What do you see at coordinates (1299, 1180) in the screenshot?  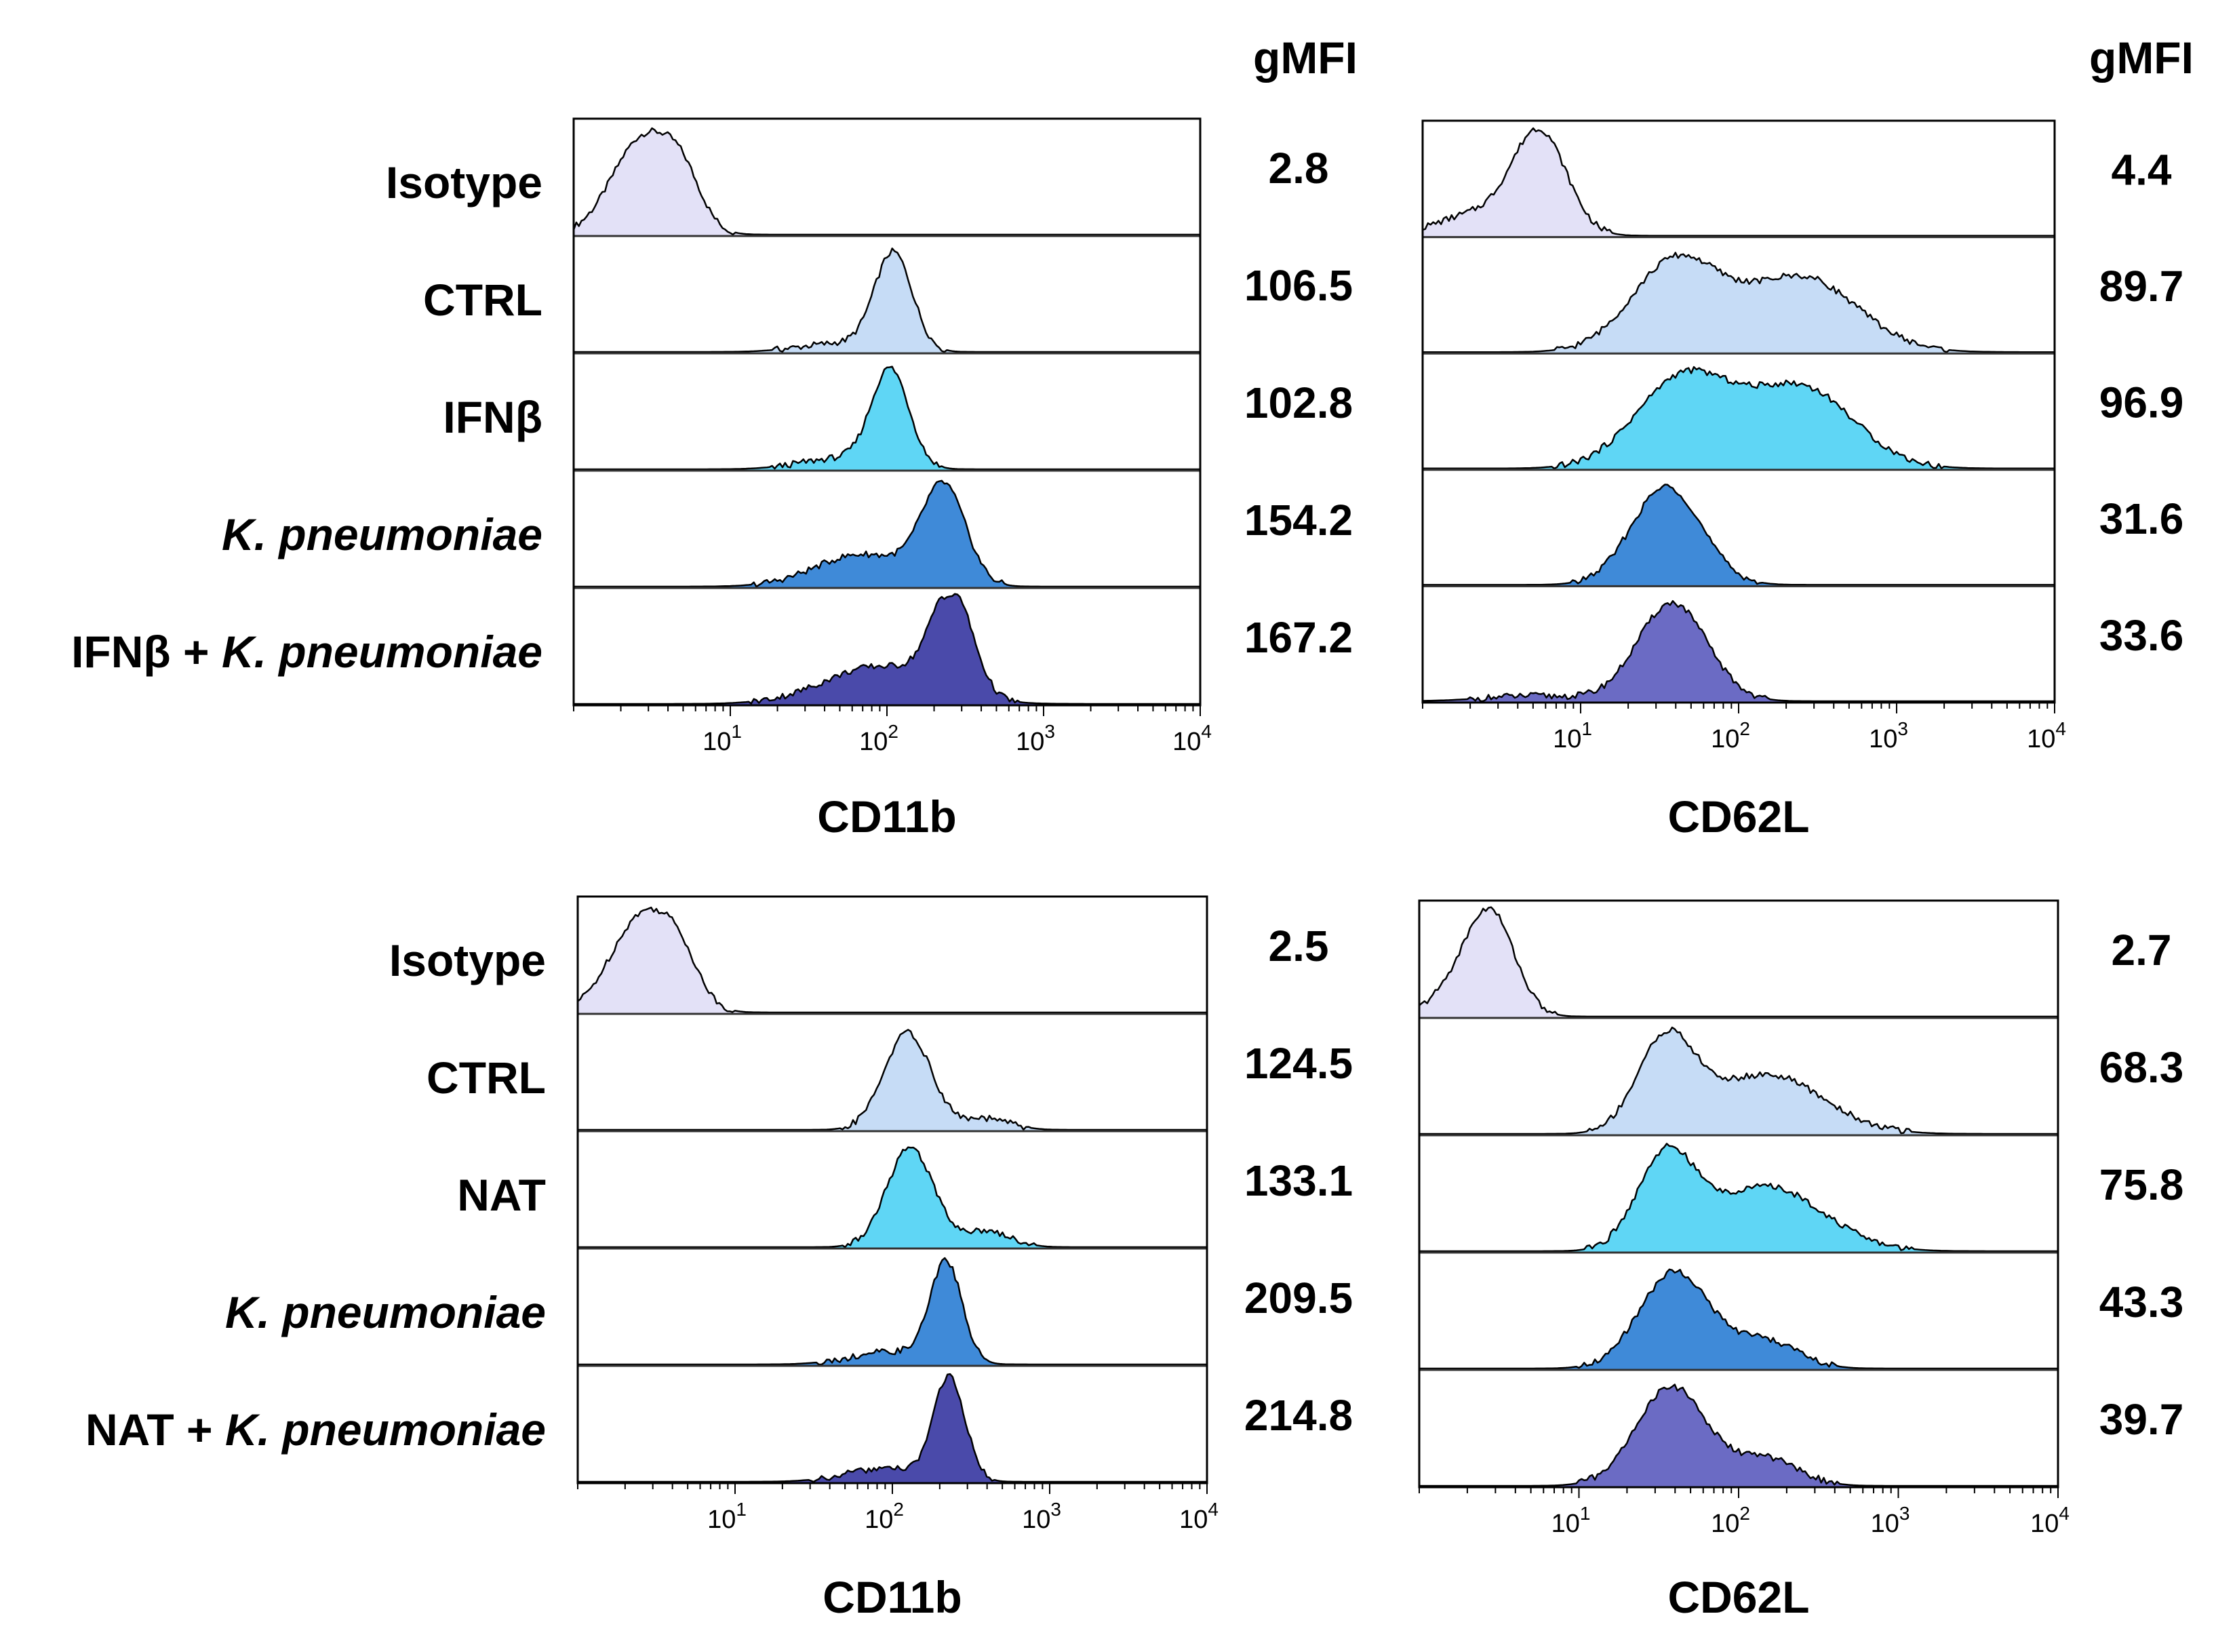 I see `gmfi-value: 133.1` at bounding box center [1299, 1180].